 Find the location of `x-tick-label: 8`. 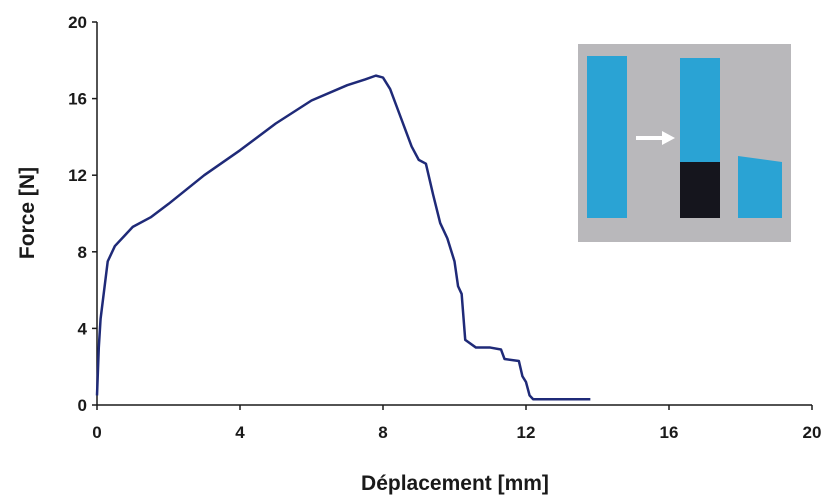

x-tick-label: 8 is located at coordinates (382, 432).